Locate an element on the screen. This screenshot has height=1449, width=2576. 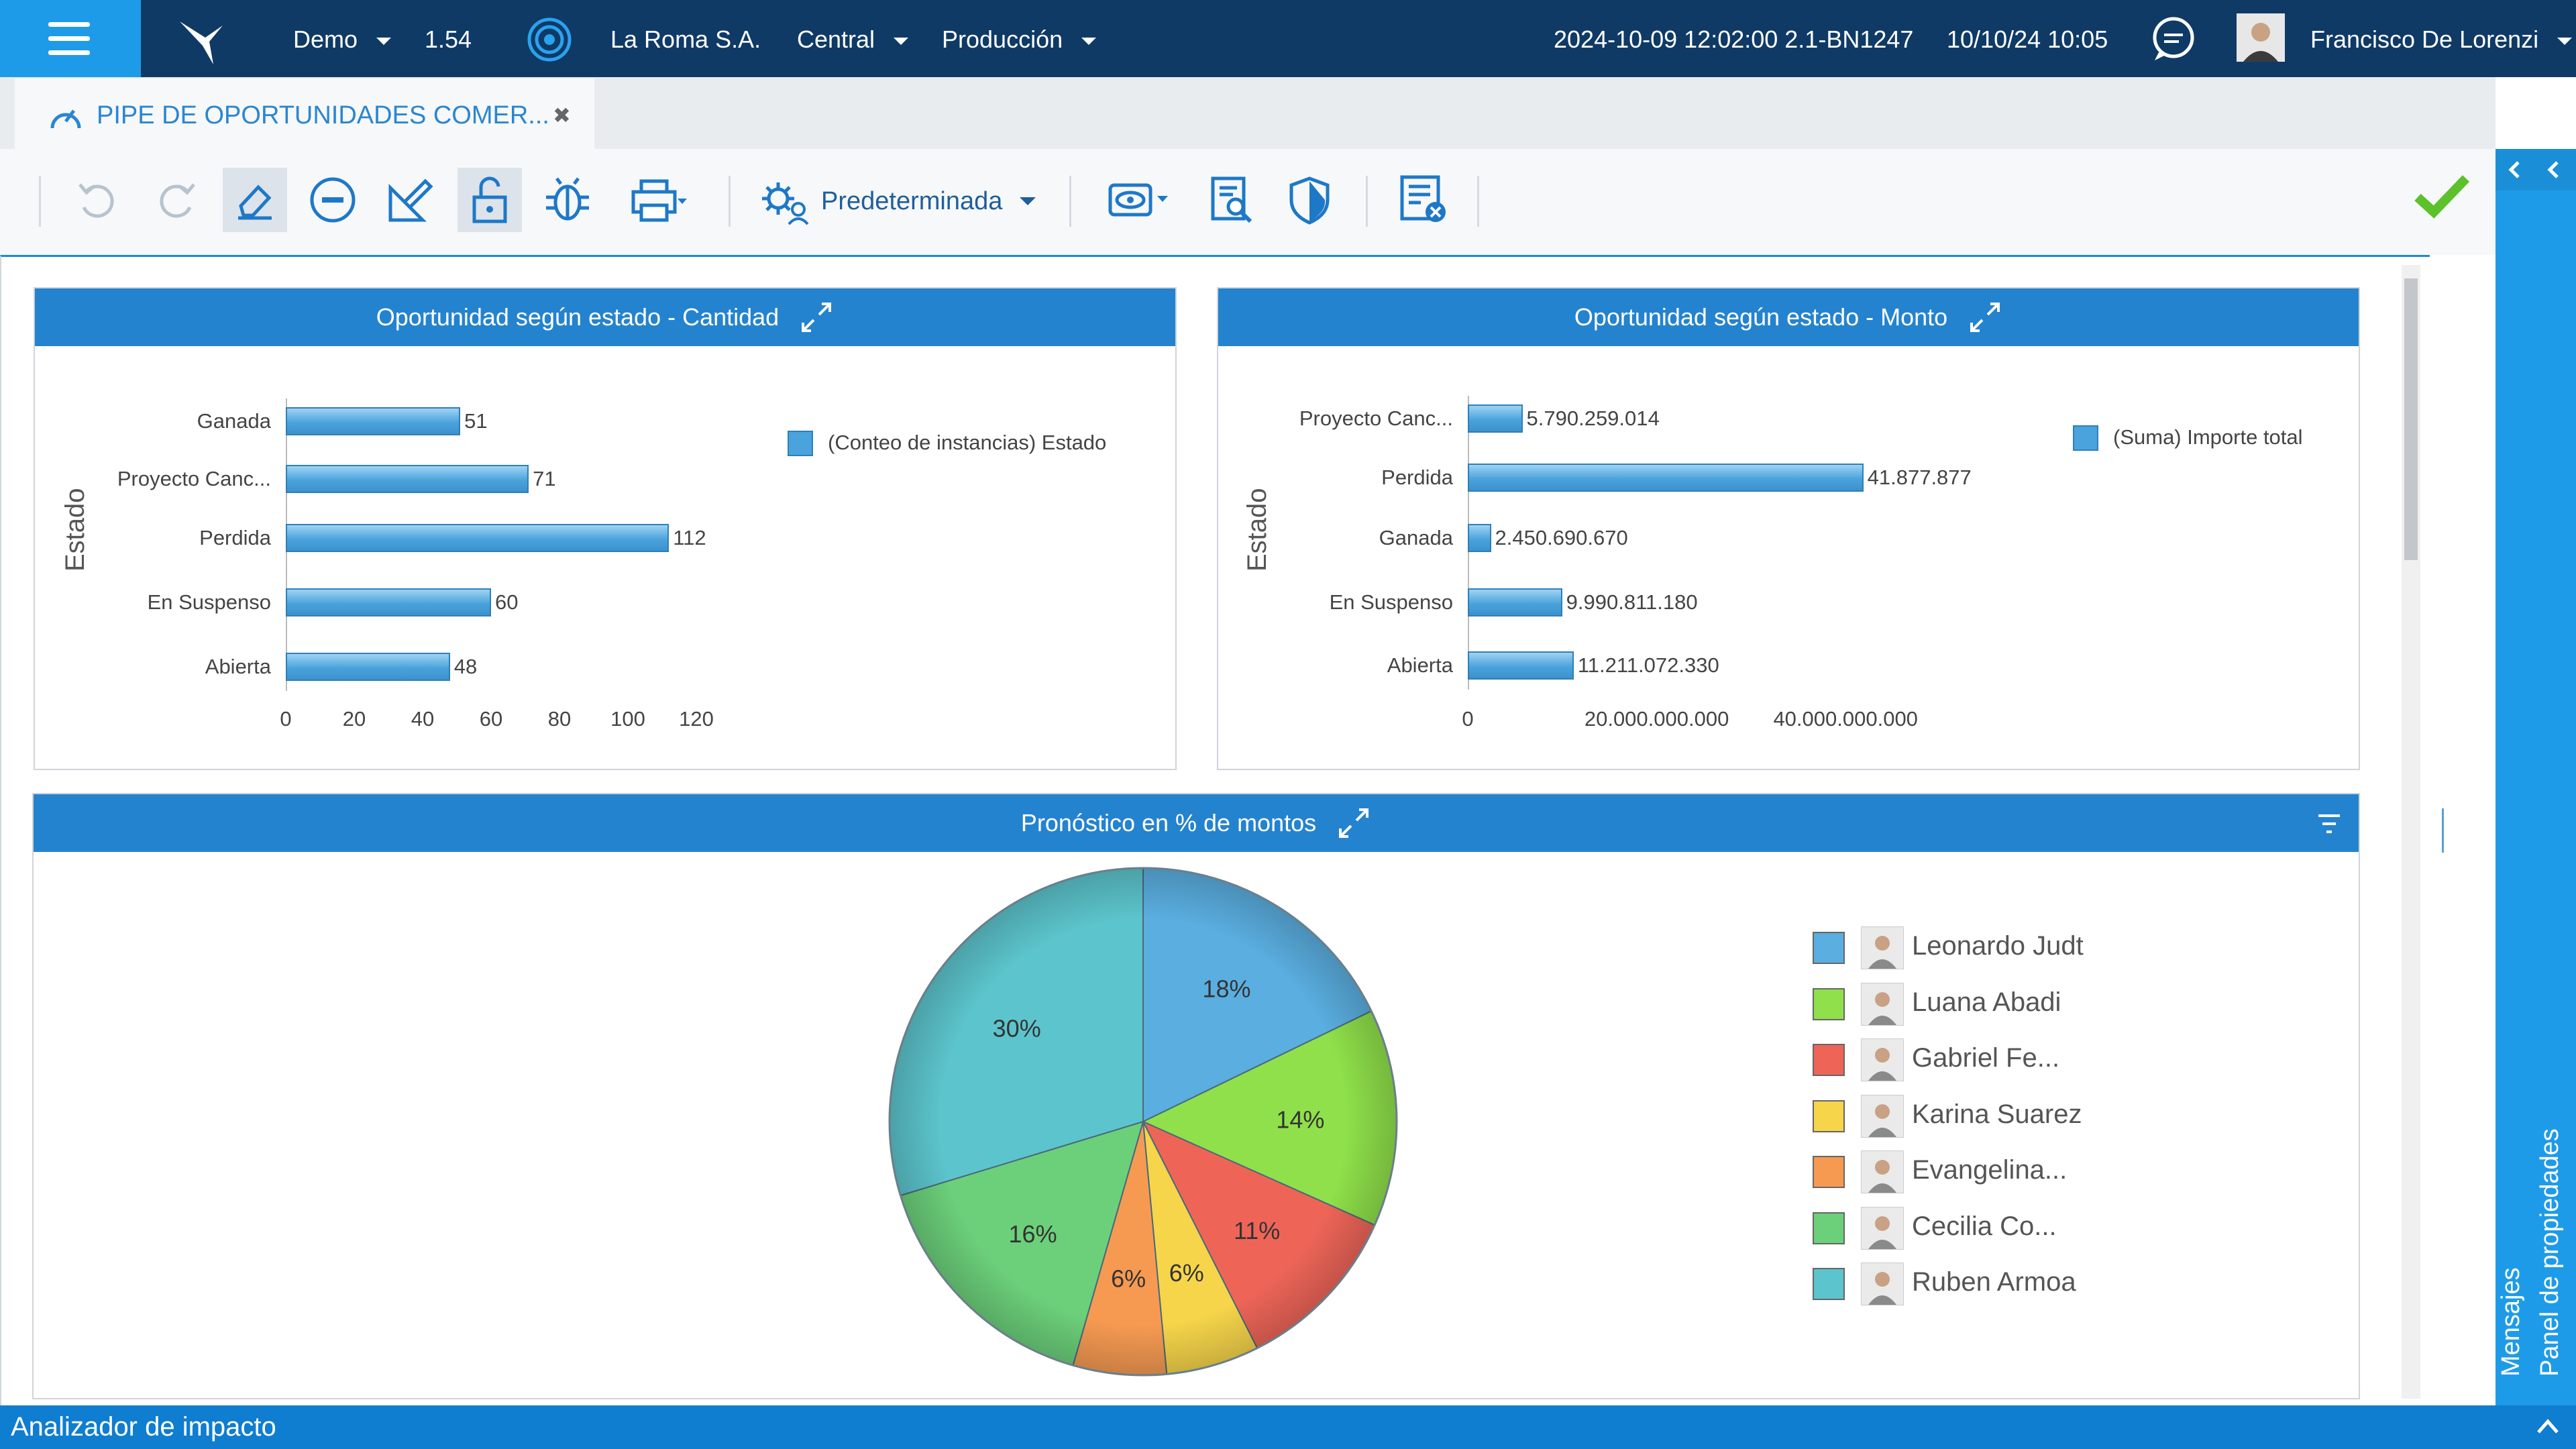
category-label: En Suspenso is located at coordinates (1391, 602).